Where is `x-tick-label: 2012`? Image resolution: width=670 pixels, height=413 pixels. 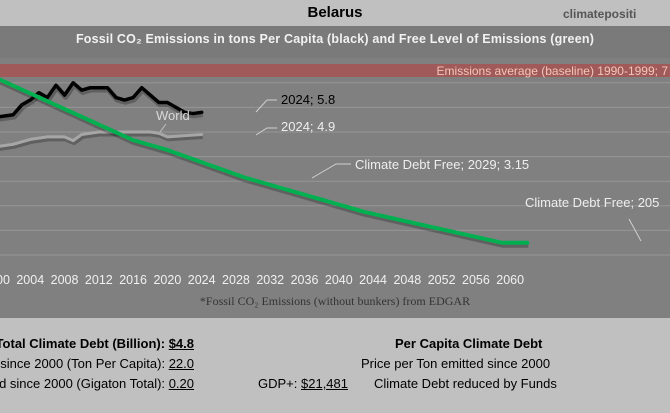 x-tick-label: 2012 is located at coordinates (99, 280).